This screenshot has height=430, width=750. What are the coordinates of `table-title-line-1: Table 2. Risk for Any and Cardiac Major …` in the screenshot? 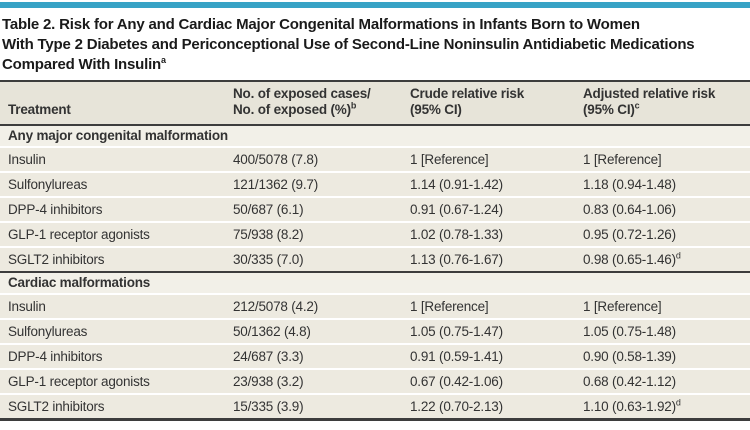 It's located at (321, 24).